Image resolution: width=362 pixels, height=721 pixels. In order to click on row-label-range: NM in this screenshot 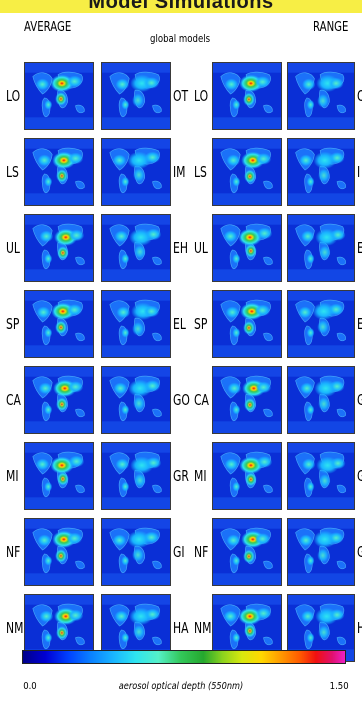, I will do `click(203, 628)`.